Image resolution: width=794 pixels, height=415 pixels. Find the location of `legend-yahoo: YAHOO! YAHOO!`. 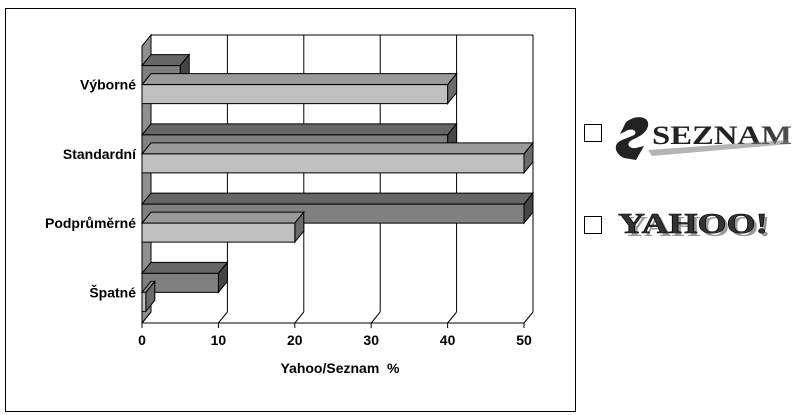

legend-yahoo: YAHOO! YAHOO! is located at coordinates (689, 228).